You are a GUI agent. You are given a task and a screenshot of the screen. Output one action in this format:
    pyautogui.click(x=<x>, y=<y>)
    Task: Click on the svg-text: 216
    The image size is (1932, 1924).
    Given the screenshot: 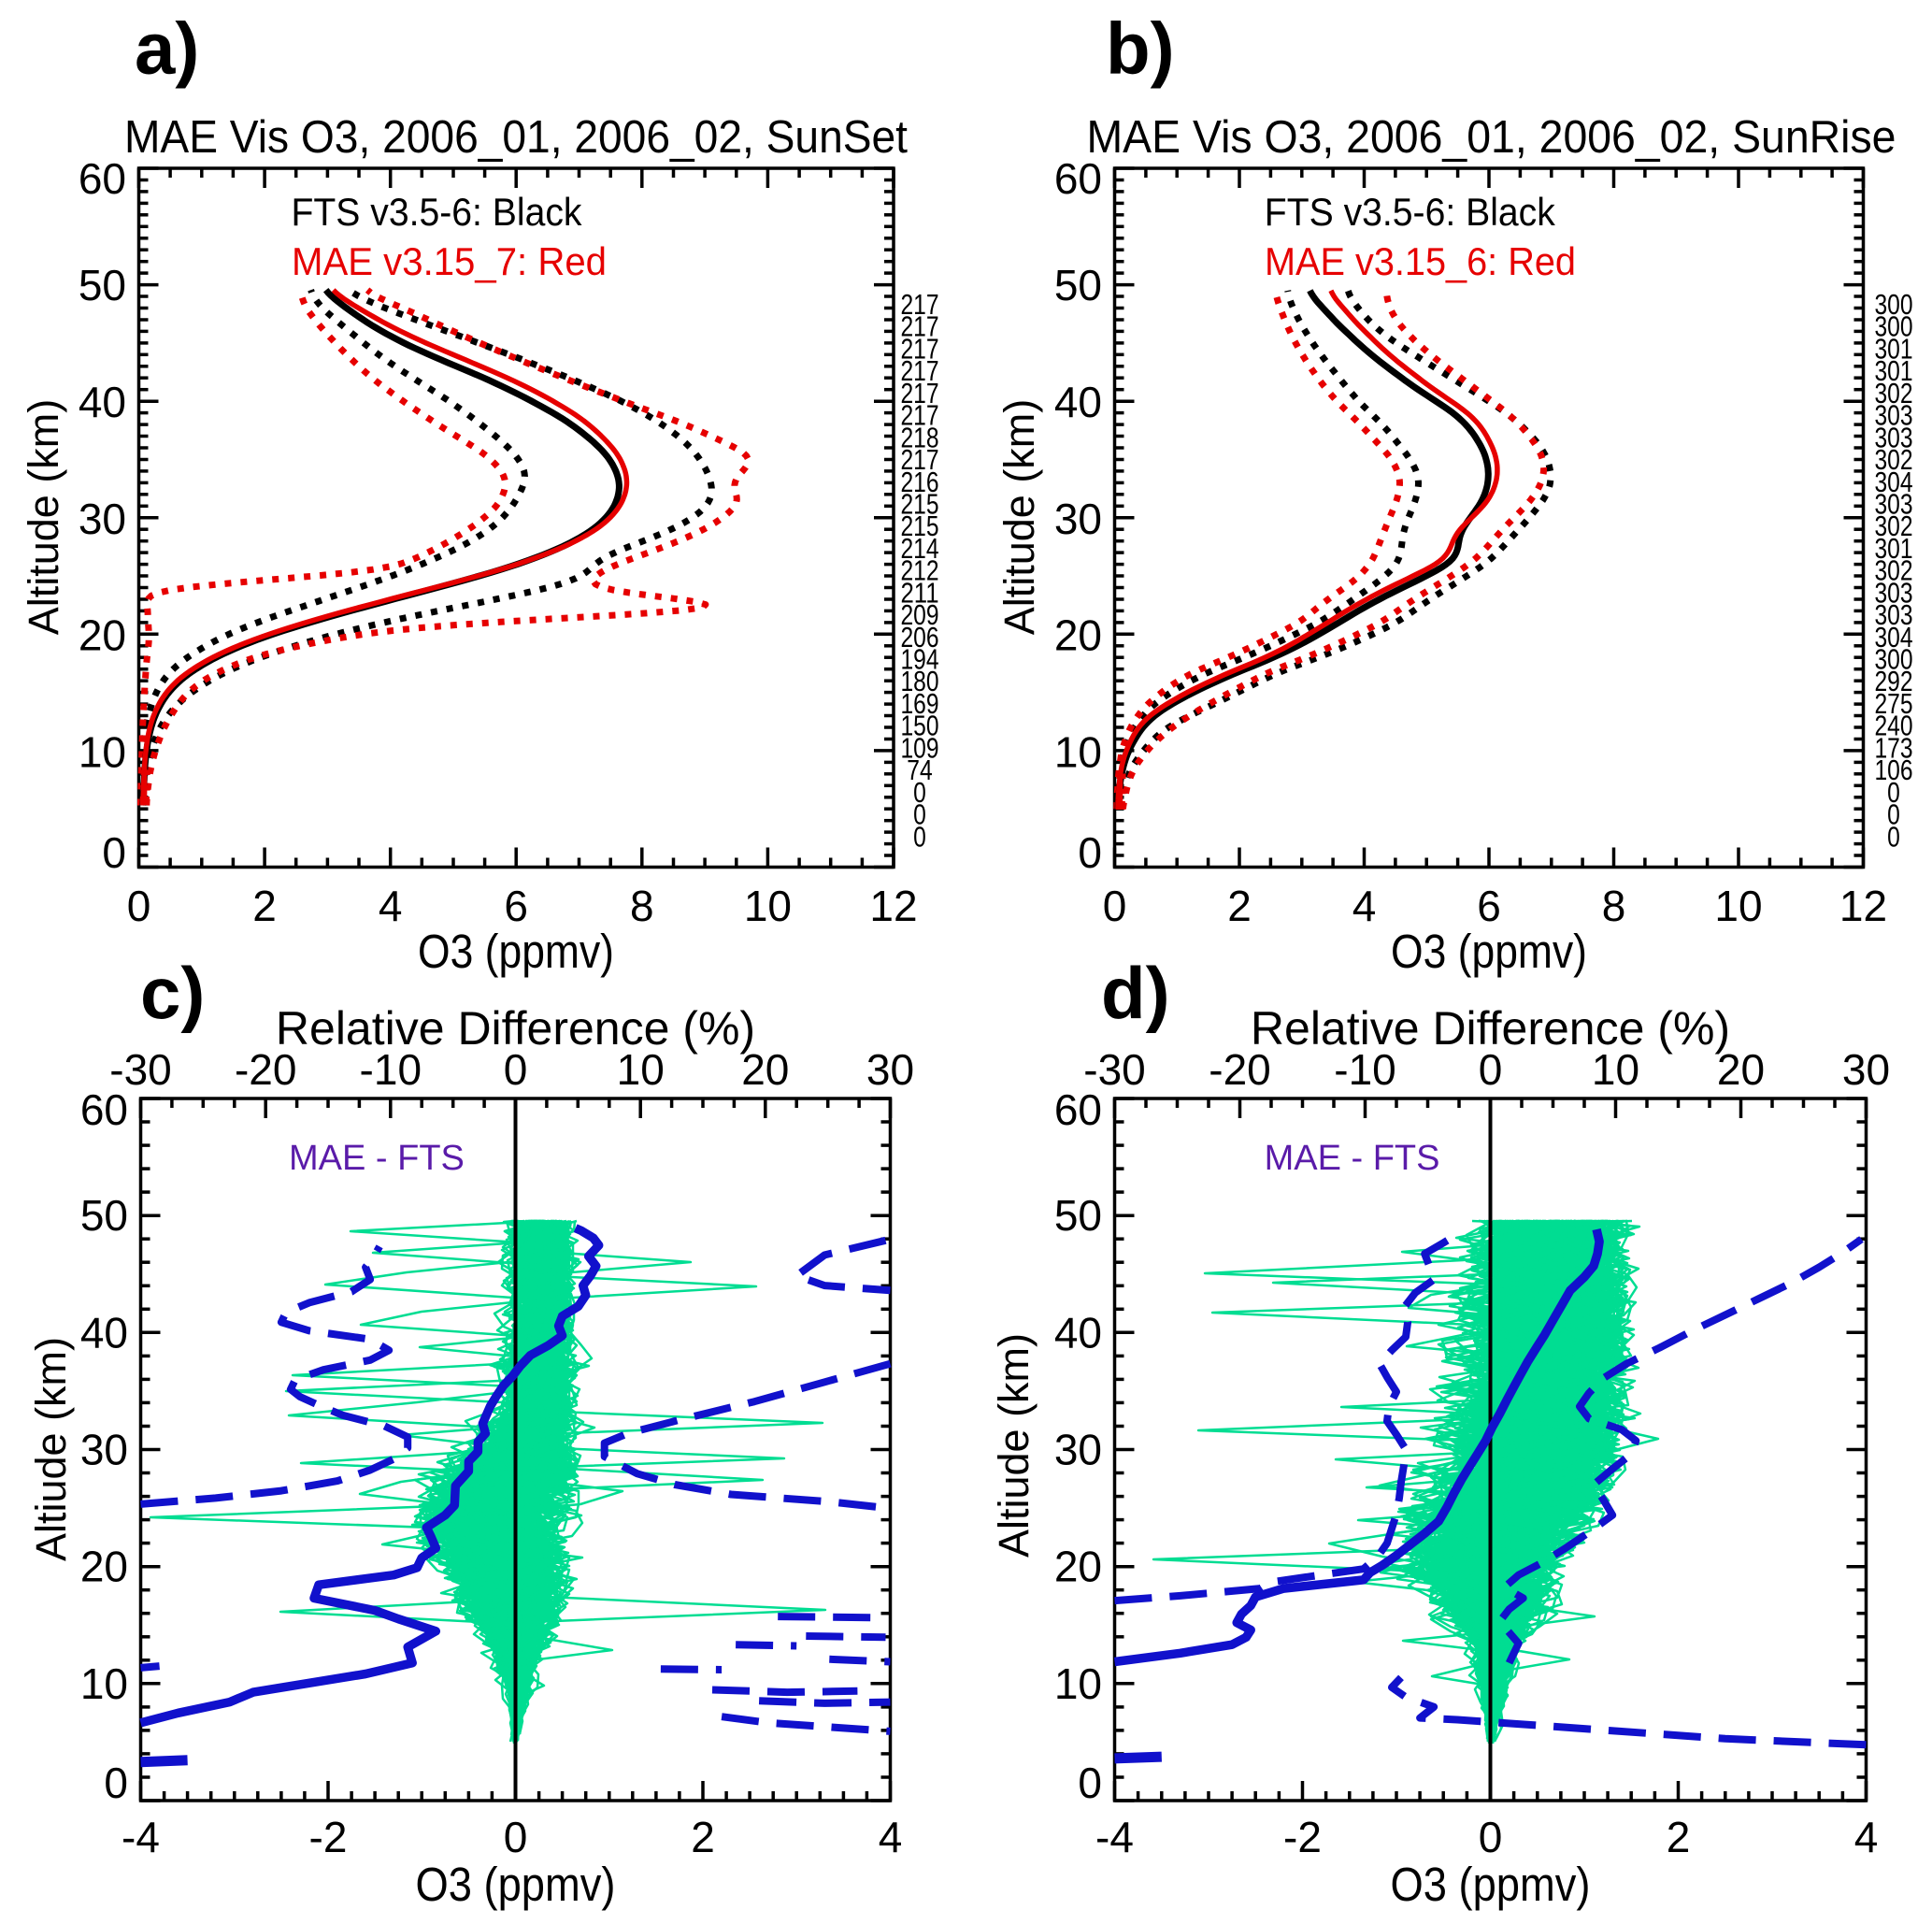 What is the action you would take?
    pyautogui.click(x=919, y=482)
    